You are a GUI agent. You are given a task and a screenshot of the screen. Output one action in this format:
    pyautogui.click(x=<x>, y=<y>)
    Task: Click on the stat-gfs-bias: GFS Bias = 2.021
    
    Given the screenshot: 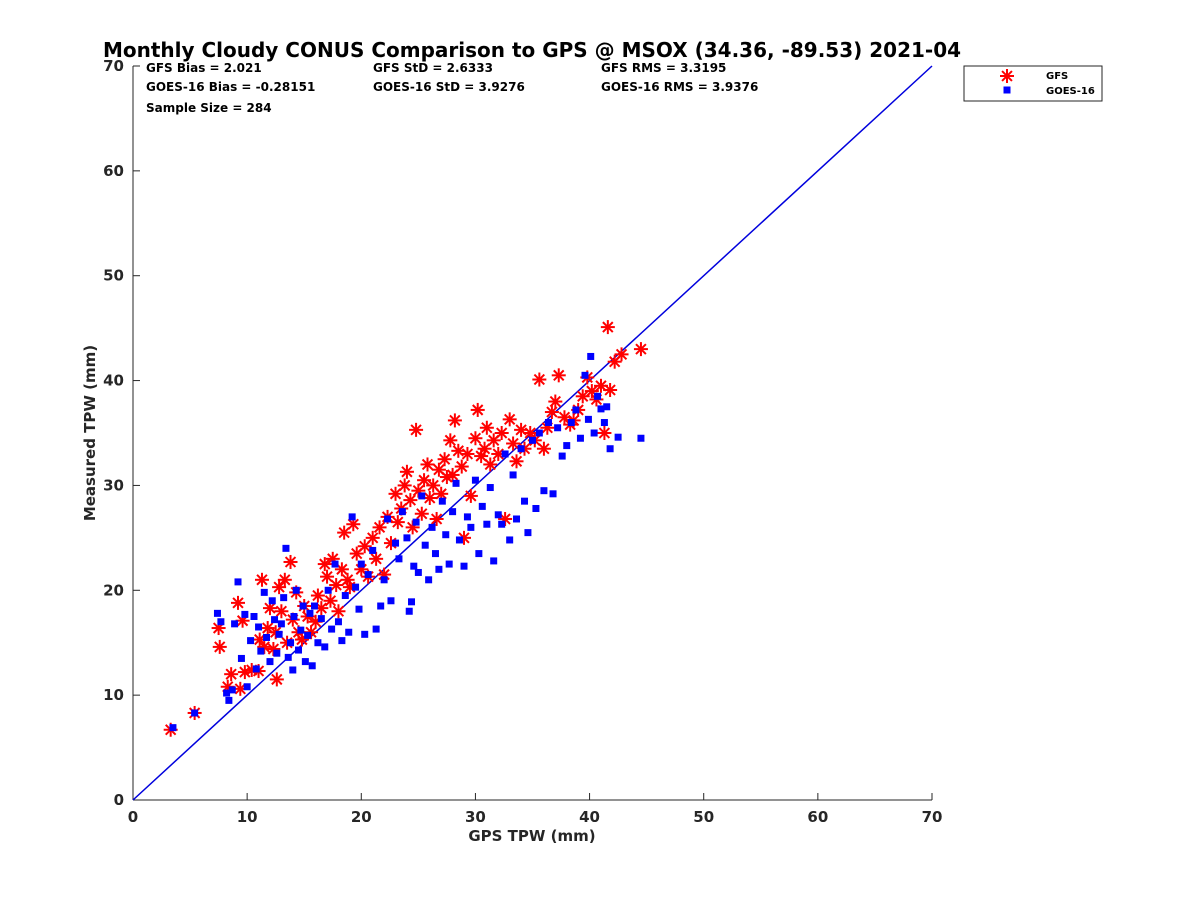 What is the action you would take?
    pyautogui.click(x=204, y=68)
    